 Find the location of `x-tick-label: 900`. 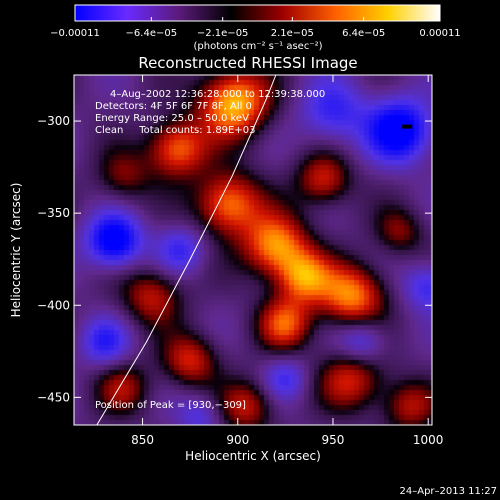

x-tick-label: 900 is located at coordinates (237, 440).